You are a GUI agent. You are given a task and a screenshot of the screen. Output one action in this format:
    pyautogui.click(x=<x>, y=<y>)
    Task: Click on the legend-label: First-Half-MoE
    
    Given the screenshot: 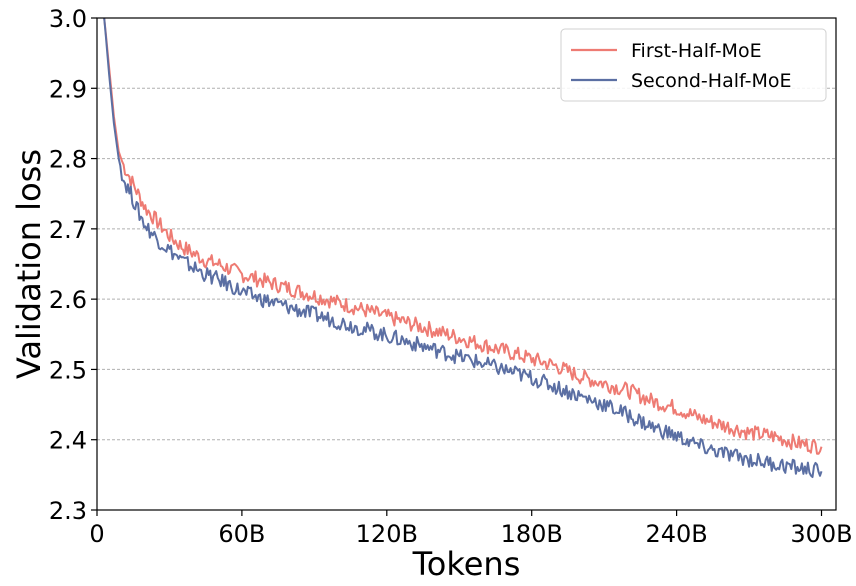 What is the action you would take?
    pyautogui.click(x=696, y=51)
    